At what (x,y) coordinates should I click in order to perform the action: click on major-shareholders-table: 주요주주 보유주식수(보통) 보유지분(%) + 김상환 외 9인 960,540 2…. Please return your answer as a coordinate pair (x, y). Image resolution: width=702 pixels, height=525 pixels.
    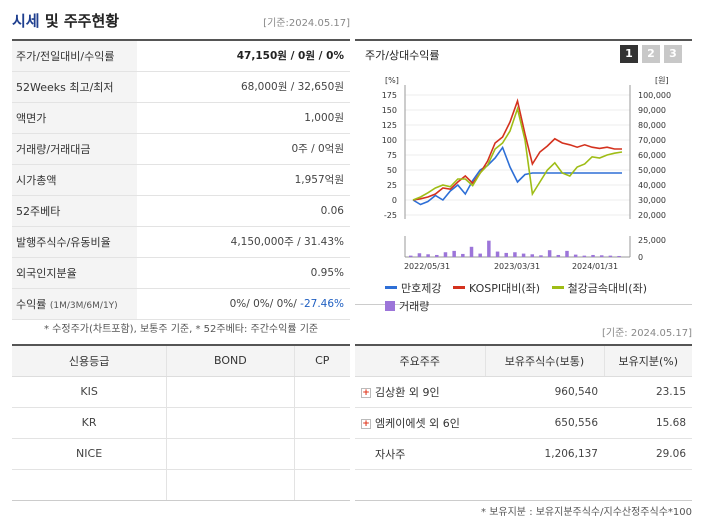
    Looking at the image, I should click on (523, 422).